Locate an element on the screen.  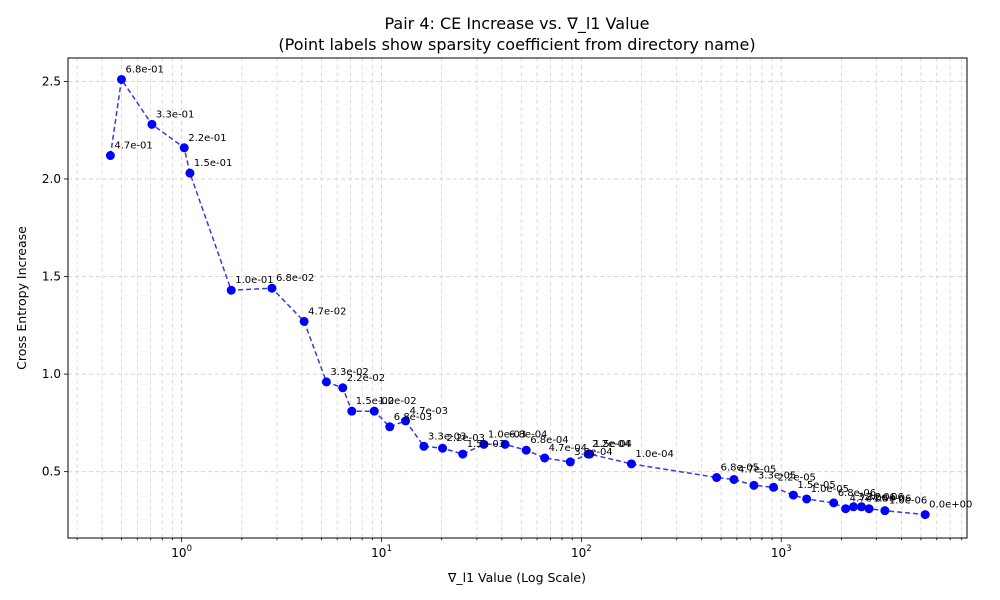
point-label: 3.3e-04 is located at coordinates (593, 452).